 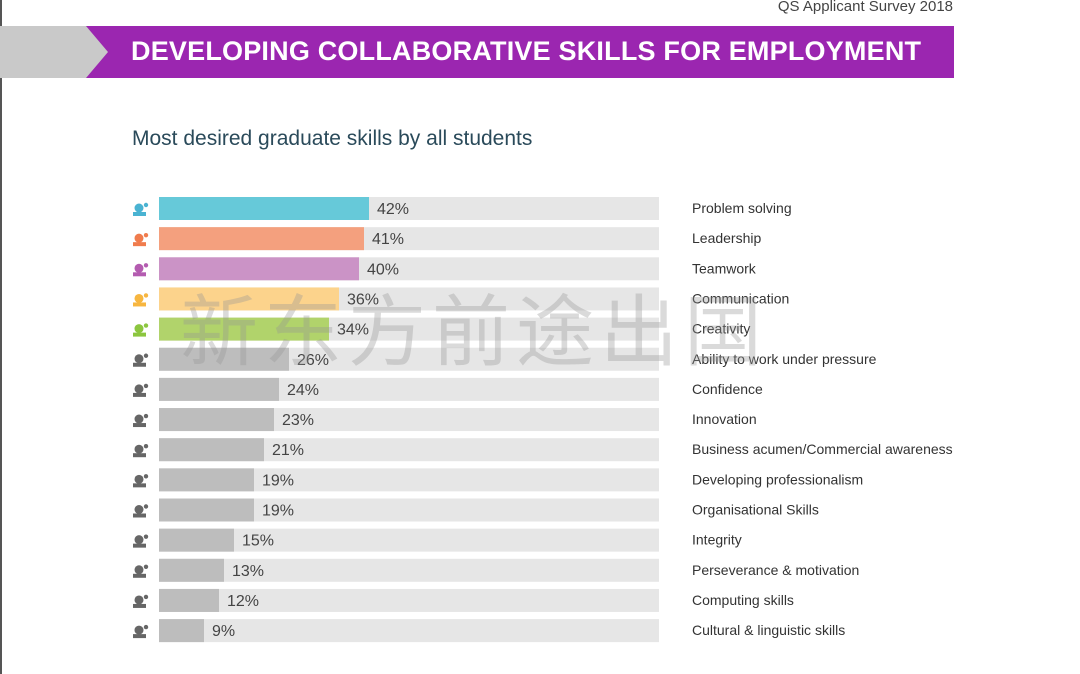 What do you see at coordinates (141, 360) in the screenshot?
I see `pressure-icon` at bounding box center [141, 360].